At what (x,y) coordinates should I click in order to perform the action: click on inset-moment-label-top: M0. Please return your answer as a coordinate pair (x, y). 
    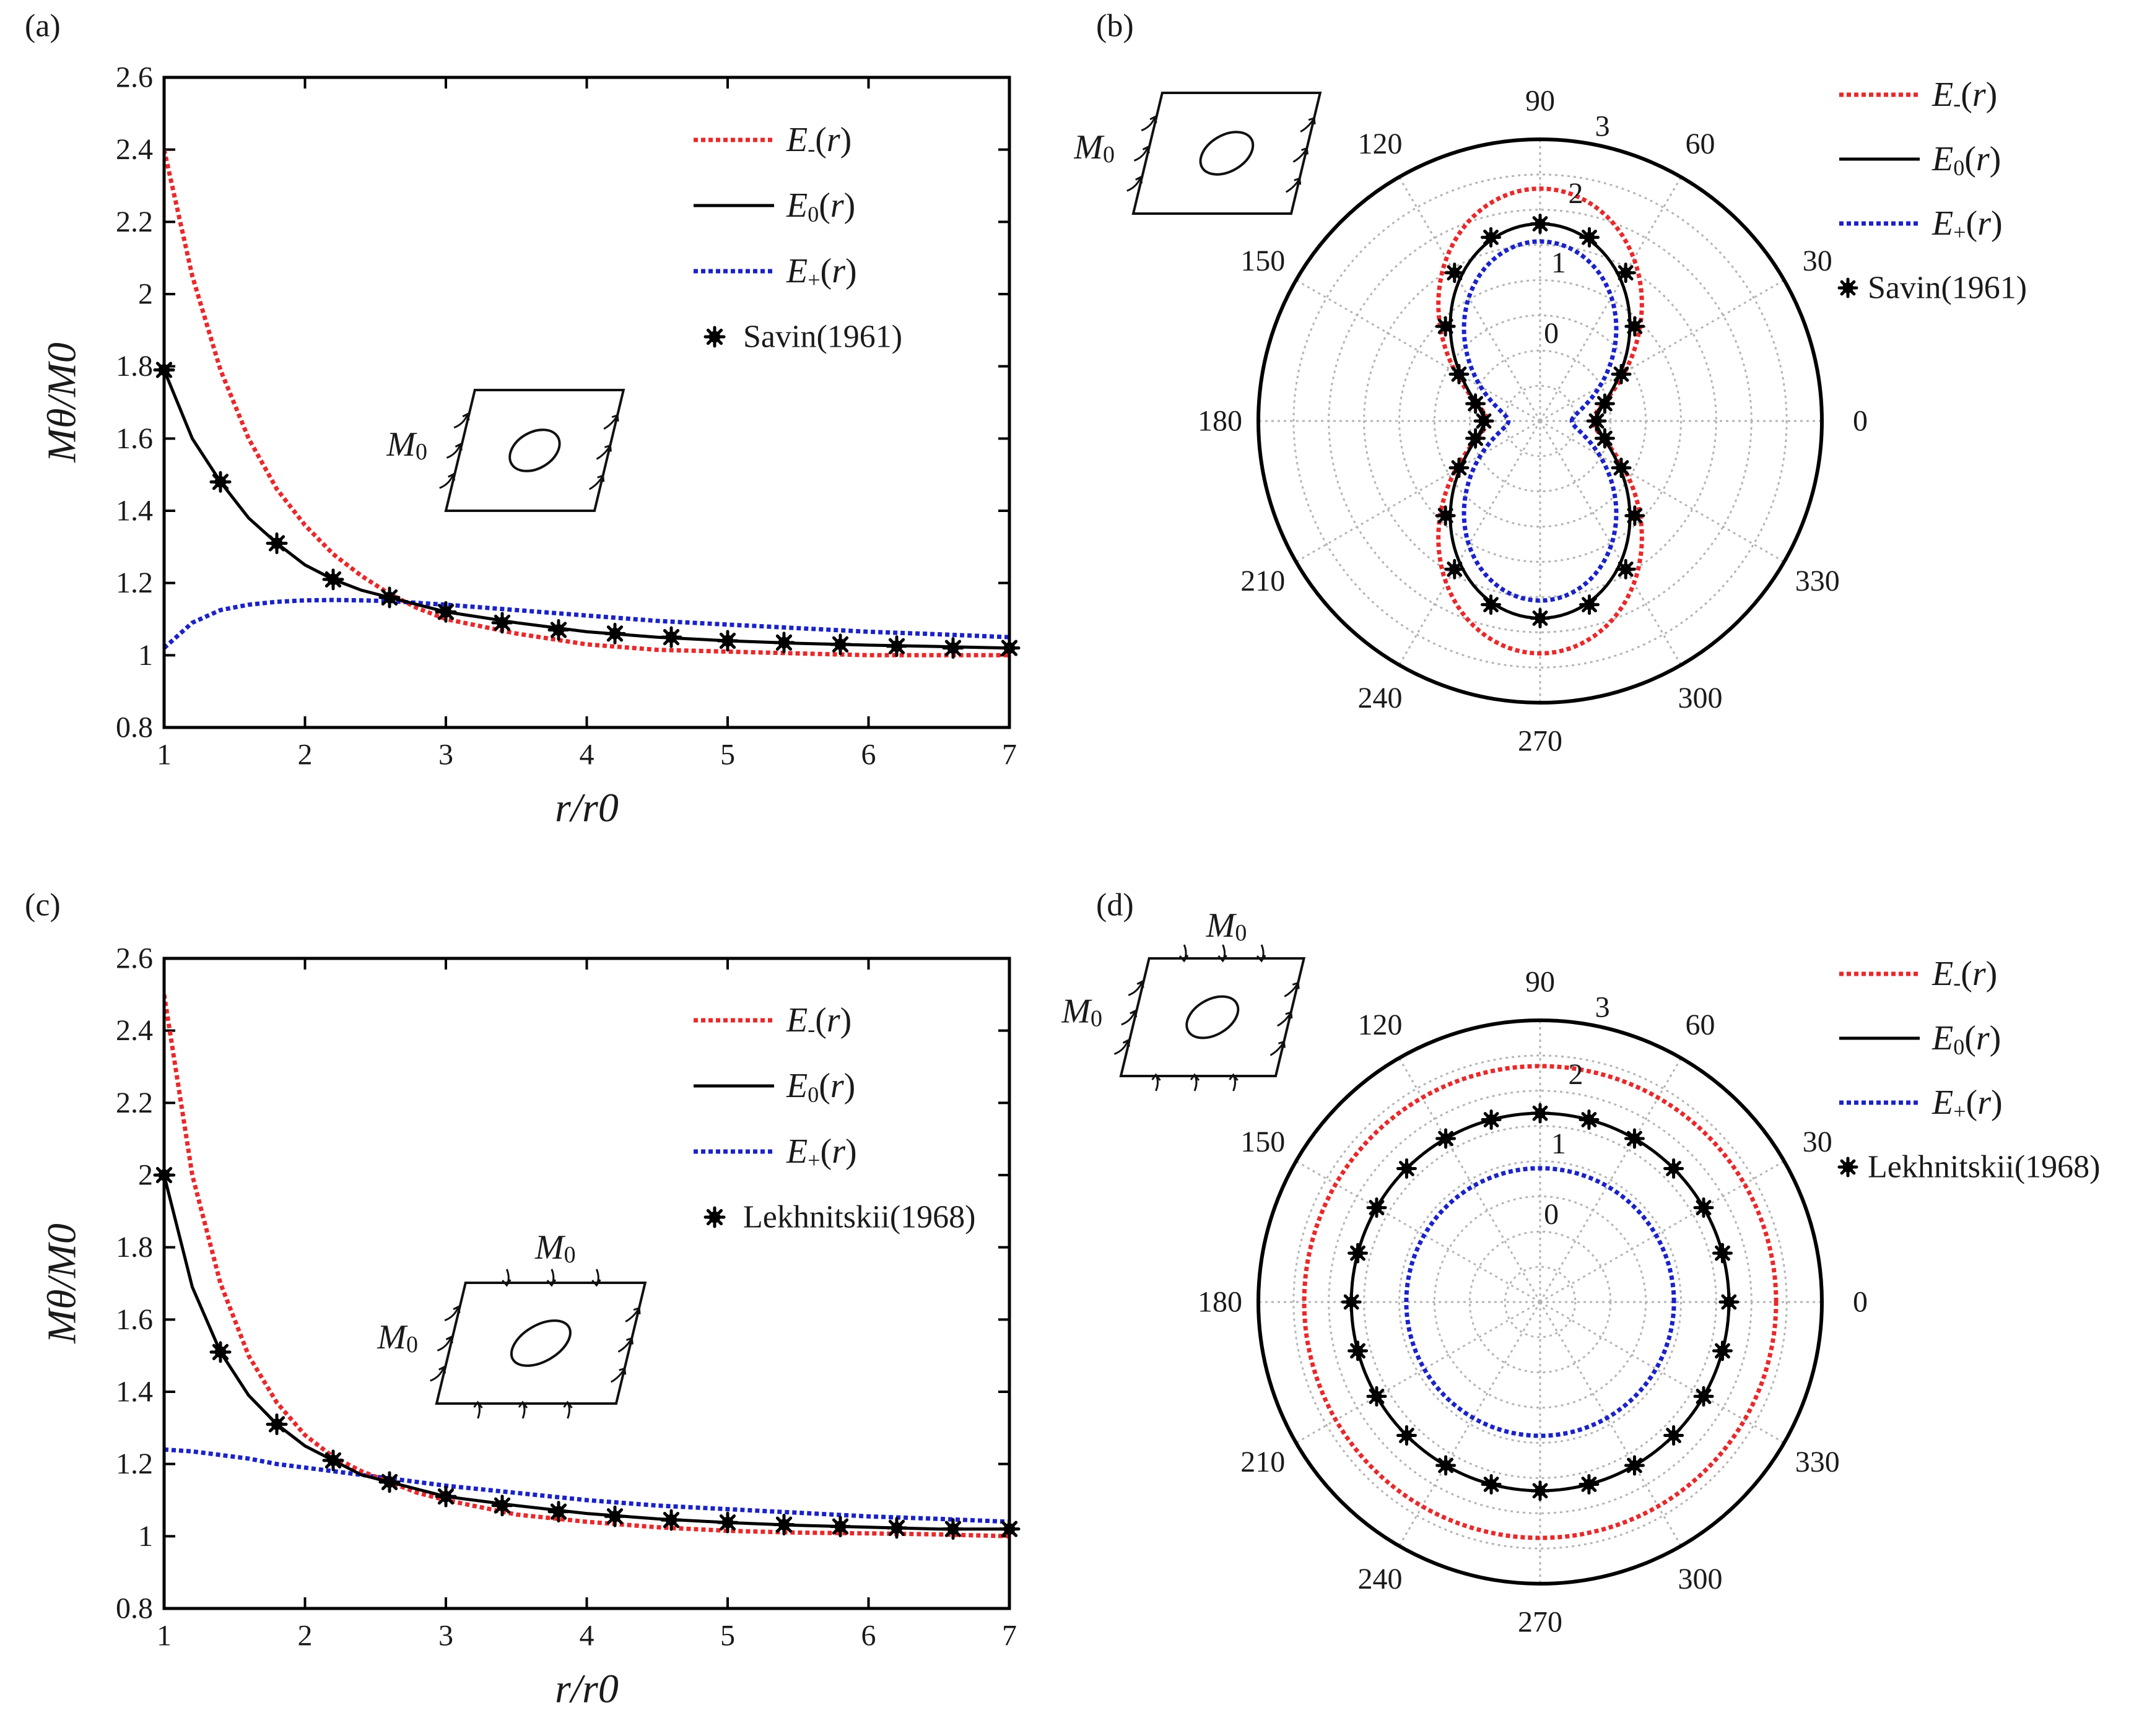
    Looking at the image, I should click on (1226, 926).